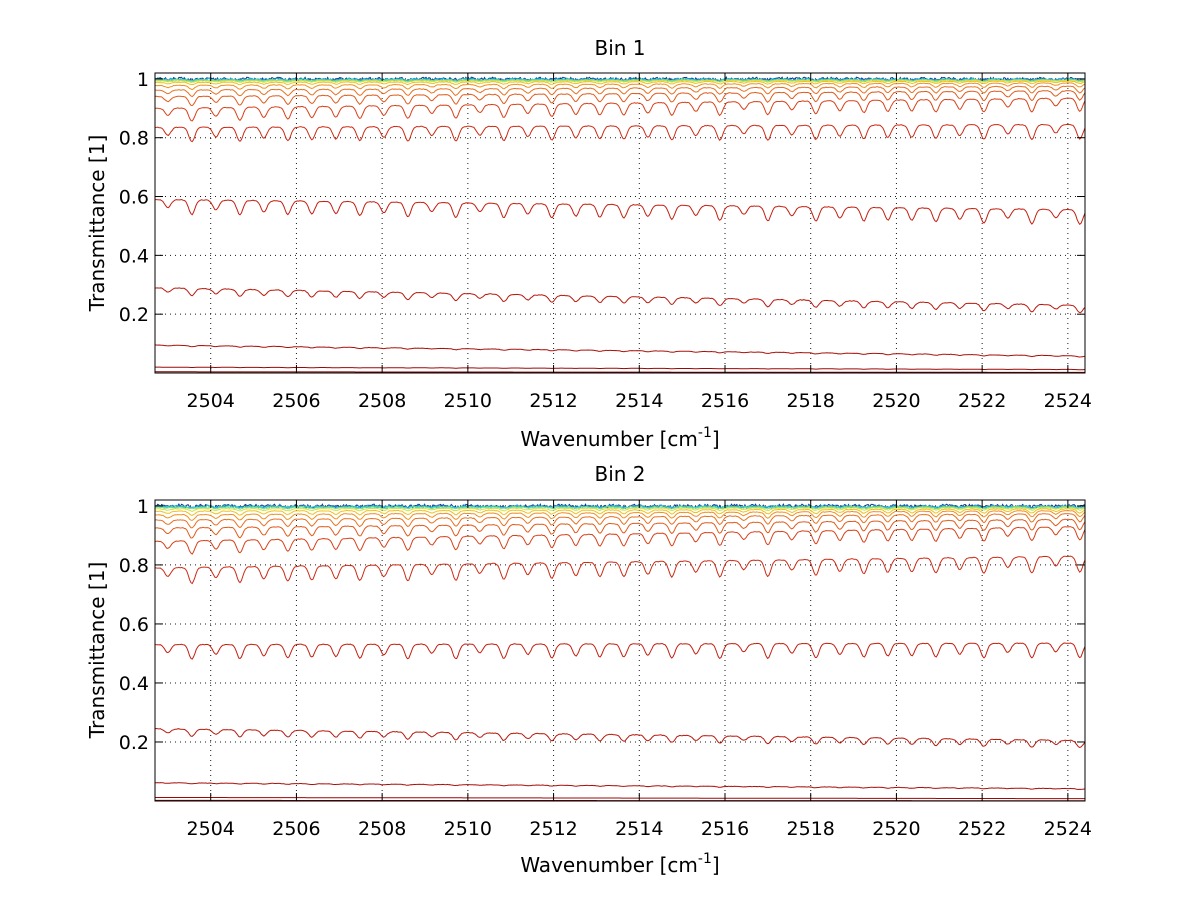  What do you see at coordinates (619, 48) in the screenshot?
I see `panel-title: Bin 1` at bounding box center [619, 48].